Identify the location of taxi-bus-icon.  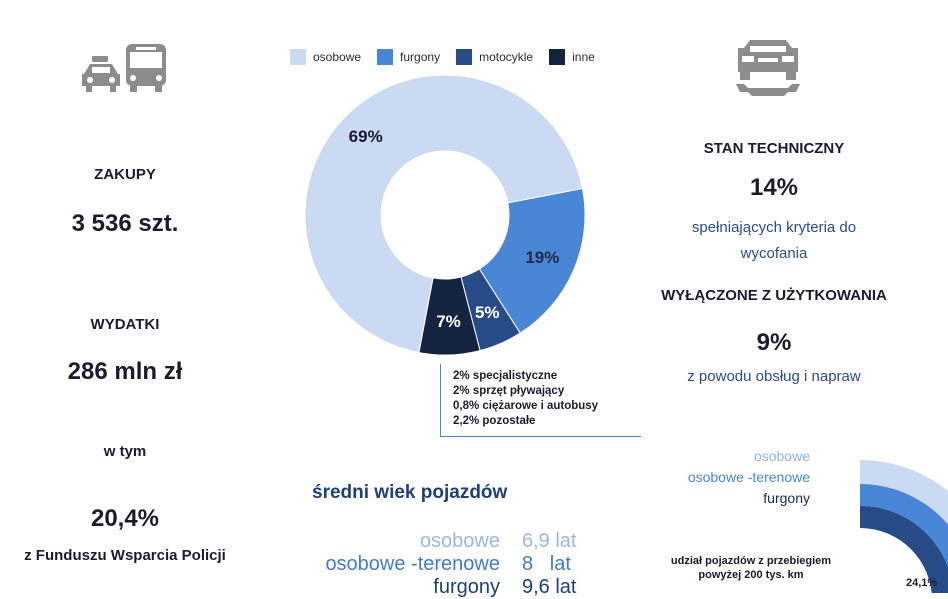
(124, 68).